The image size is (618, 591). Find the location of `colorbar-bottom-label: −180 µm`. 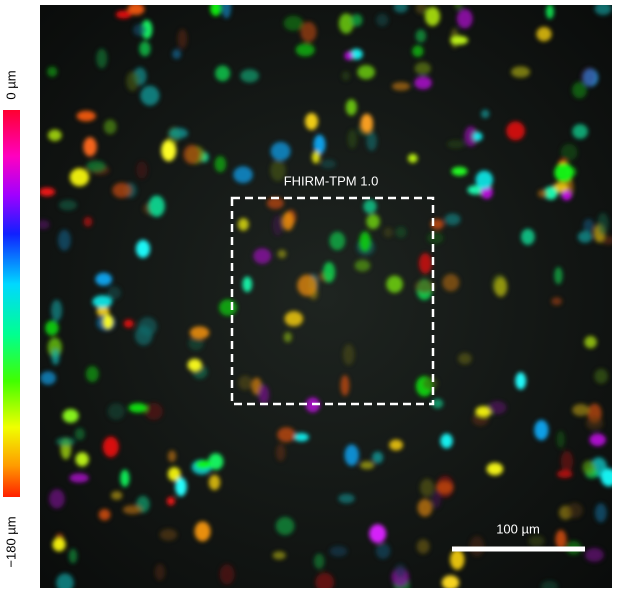

colorbar-bottom-label: −180 µm is located at coordinates (10, 541).